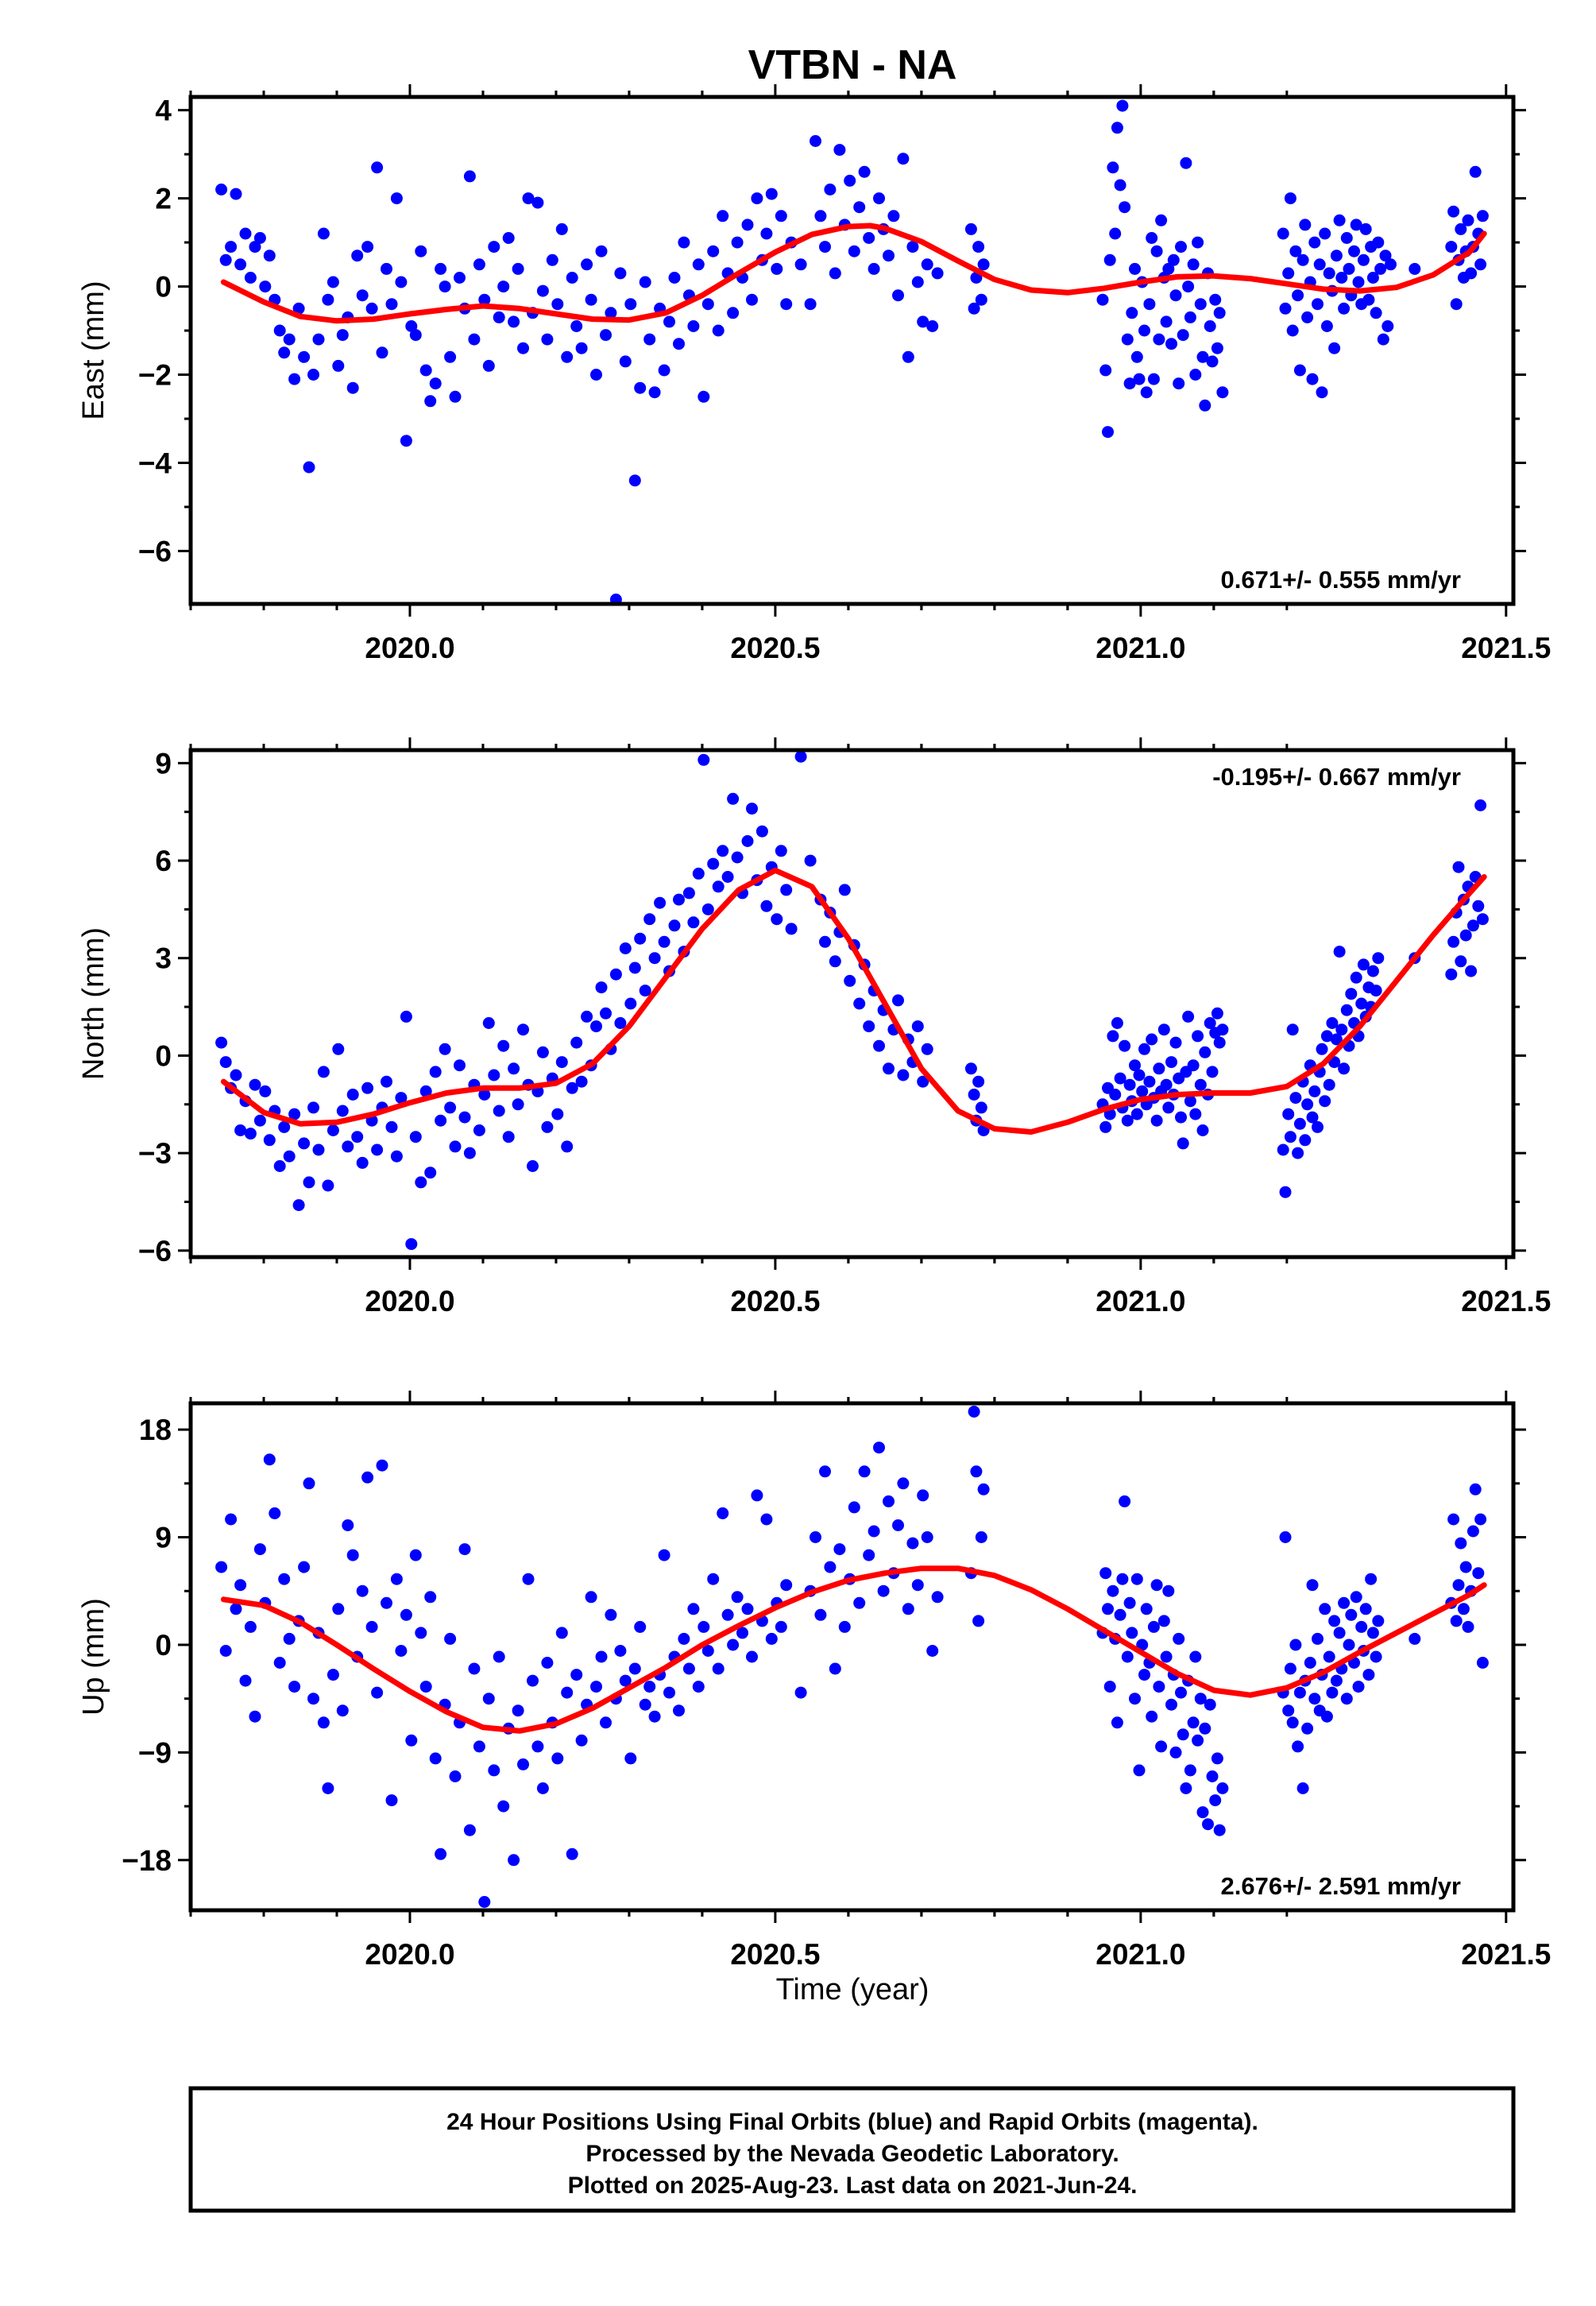  Describe the element at coordinates (410, 1955) in the screenshot. I see `up-x-tick-label: 2020.0` at that location.